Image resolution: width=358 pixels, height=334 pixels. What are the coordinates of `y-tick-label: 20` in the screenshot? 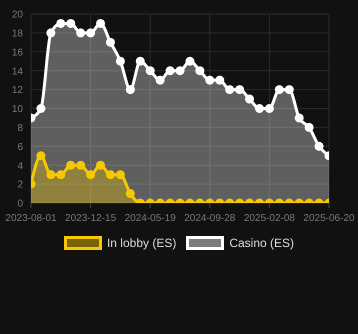 It's located at (18, 15).